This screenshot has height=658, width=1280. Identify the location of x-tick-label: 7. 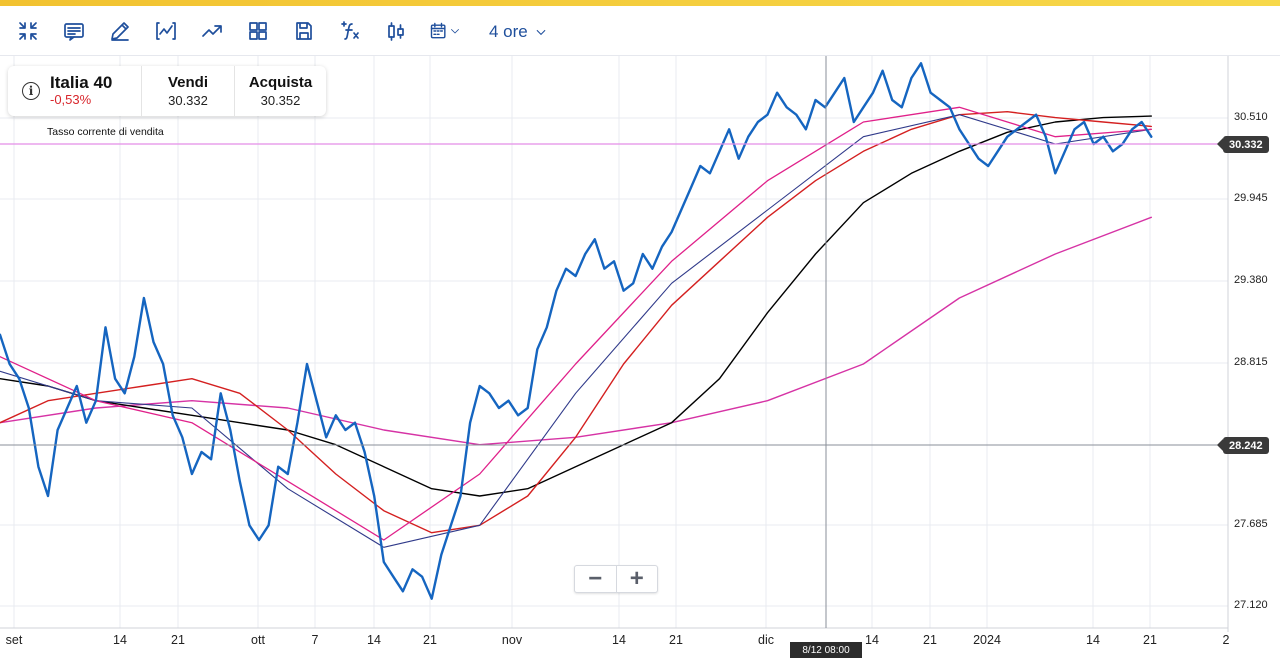
(315, 640).